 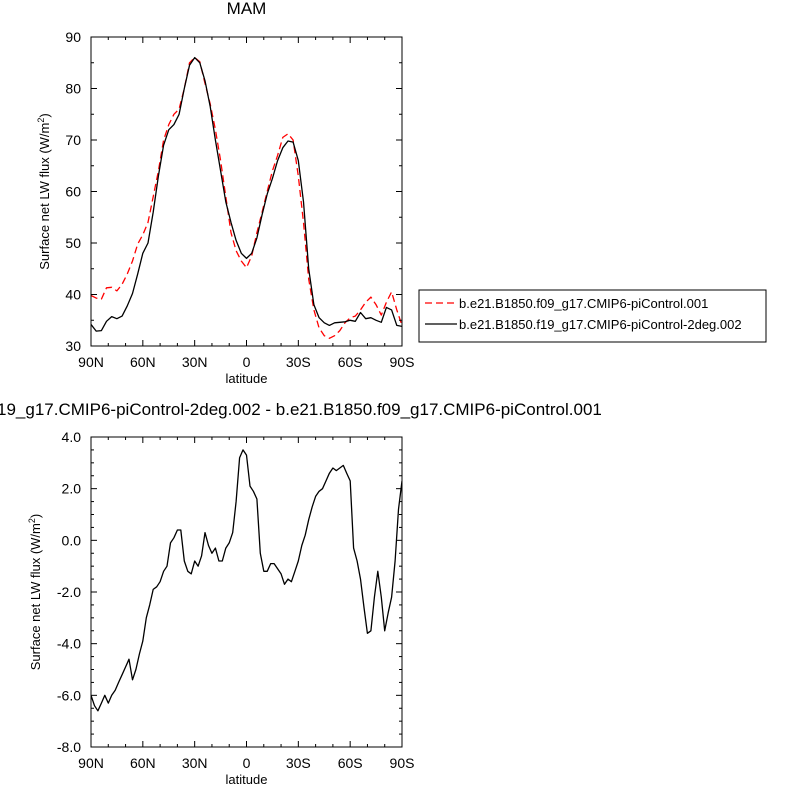 What do you see at coordinates (72, 489) in the screenshot?
I see `y-tick-label: 2.0` at bounding box center [72, 489].